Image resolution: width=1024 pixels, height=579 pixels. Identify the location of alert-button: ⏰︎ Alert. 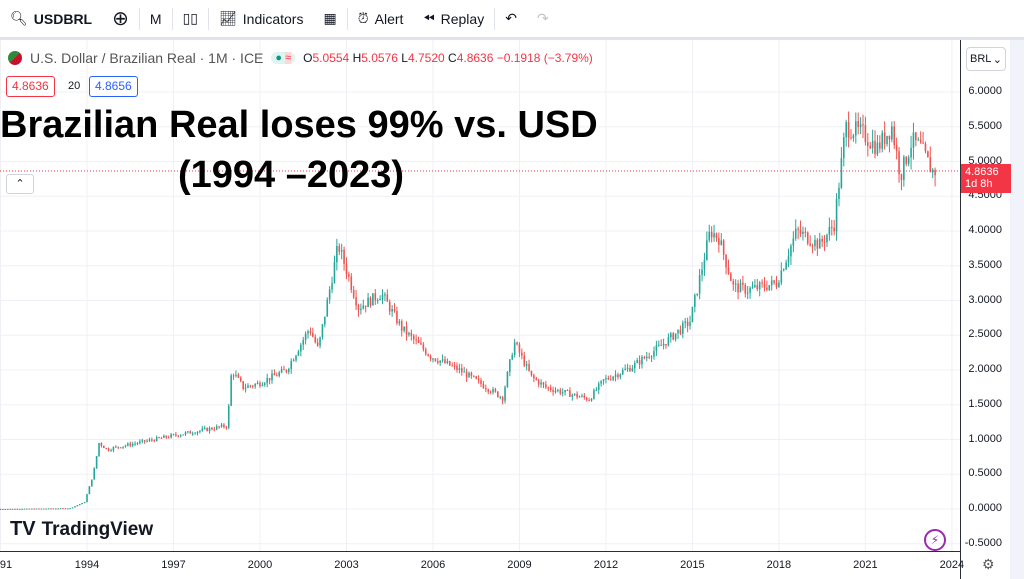
(380, 18).